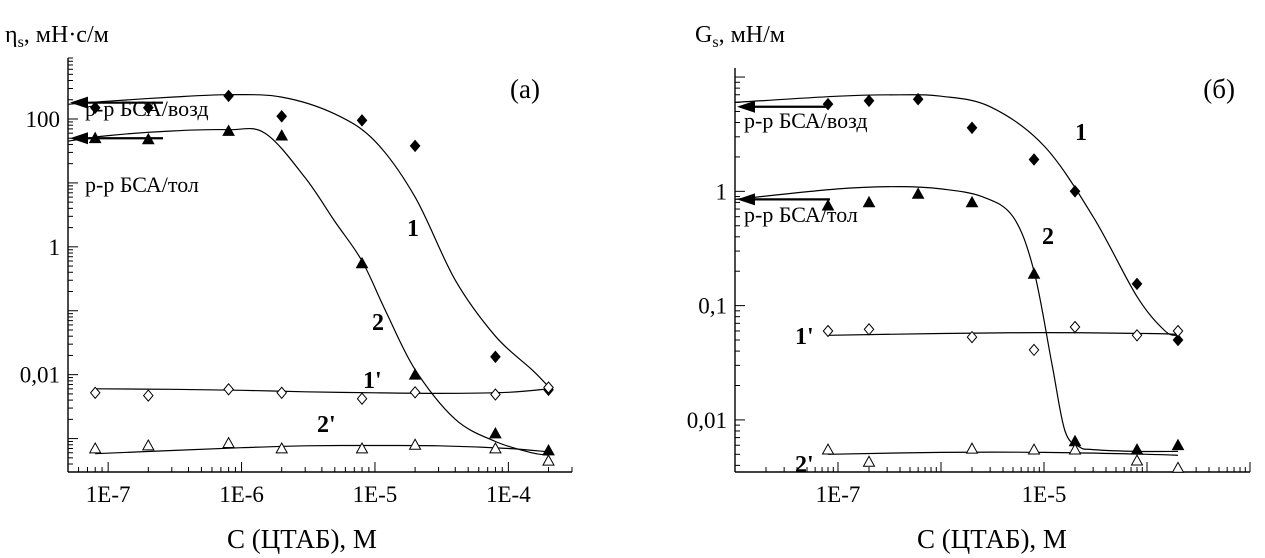 This screenshot has height=558, width=1265. I want to click on panel-b-xlabel: C (ЦТАБ), М, so click(992, 539).